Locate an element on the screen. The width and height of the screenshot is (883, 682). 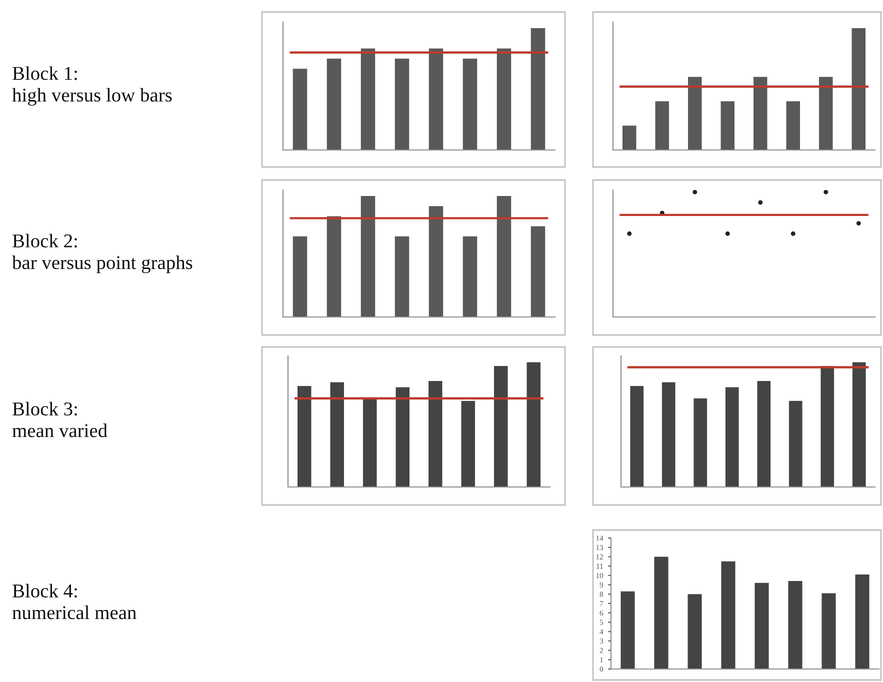
text: Block 2: bar versus point graphs is located at coordinates (102, 254).